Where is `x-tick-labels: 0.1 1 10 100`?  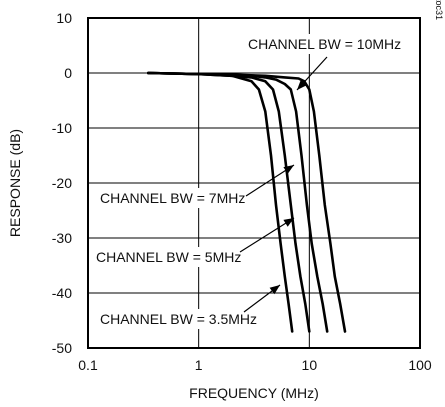
x-tick-labels: 0.1 1 10 100 is located at coordinates (255, 365).